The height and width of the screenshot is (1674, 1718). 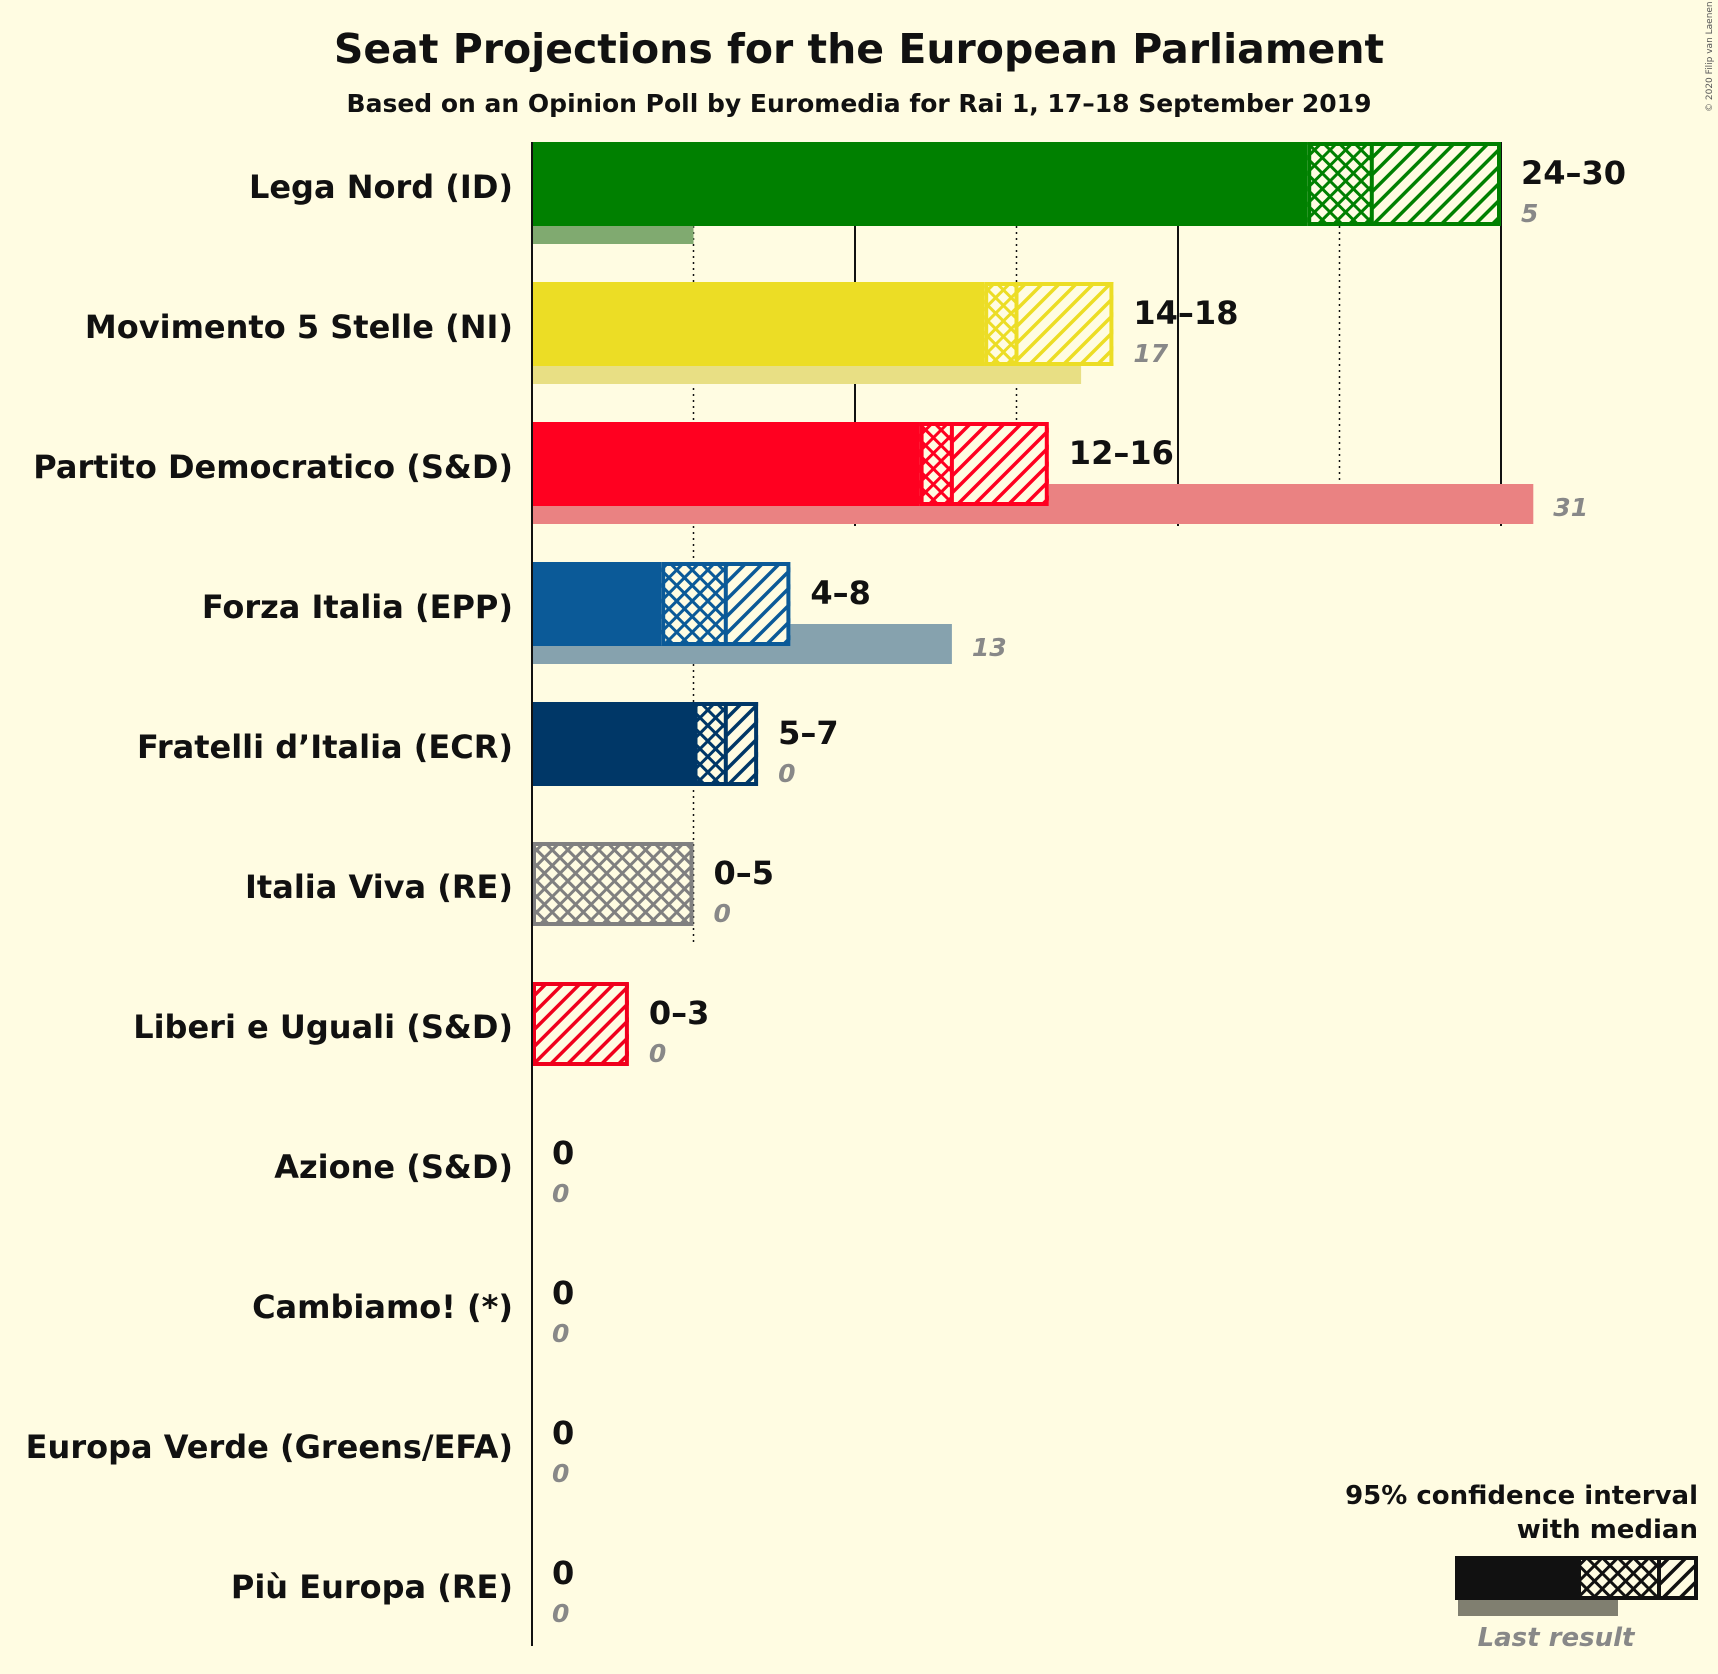 What do you see at coordinates (1618, 1578) in the screenshot?
I see `legend-lower-hatch` at bounding box center [1618, 1578].